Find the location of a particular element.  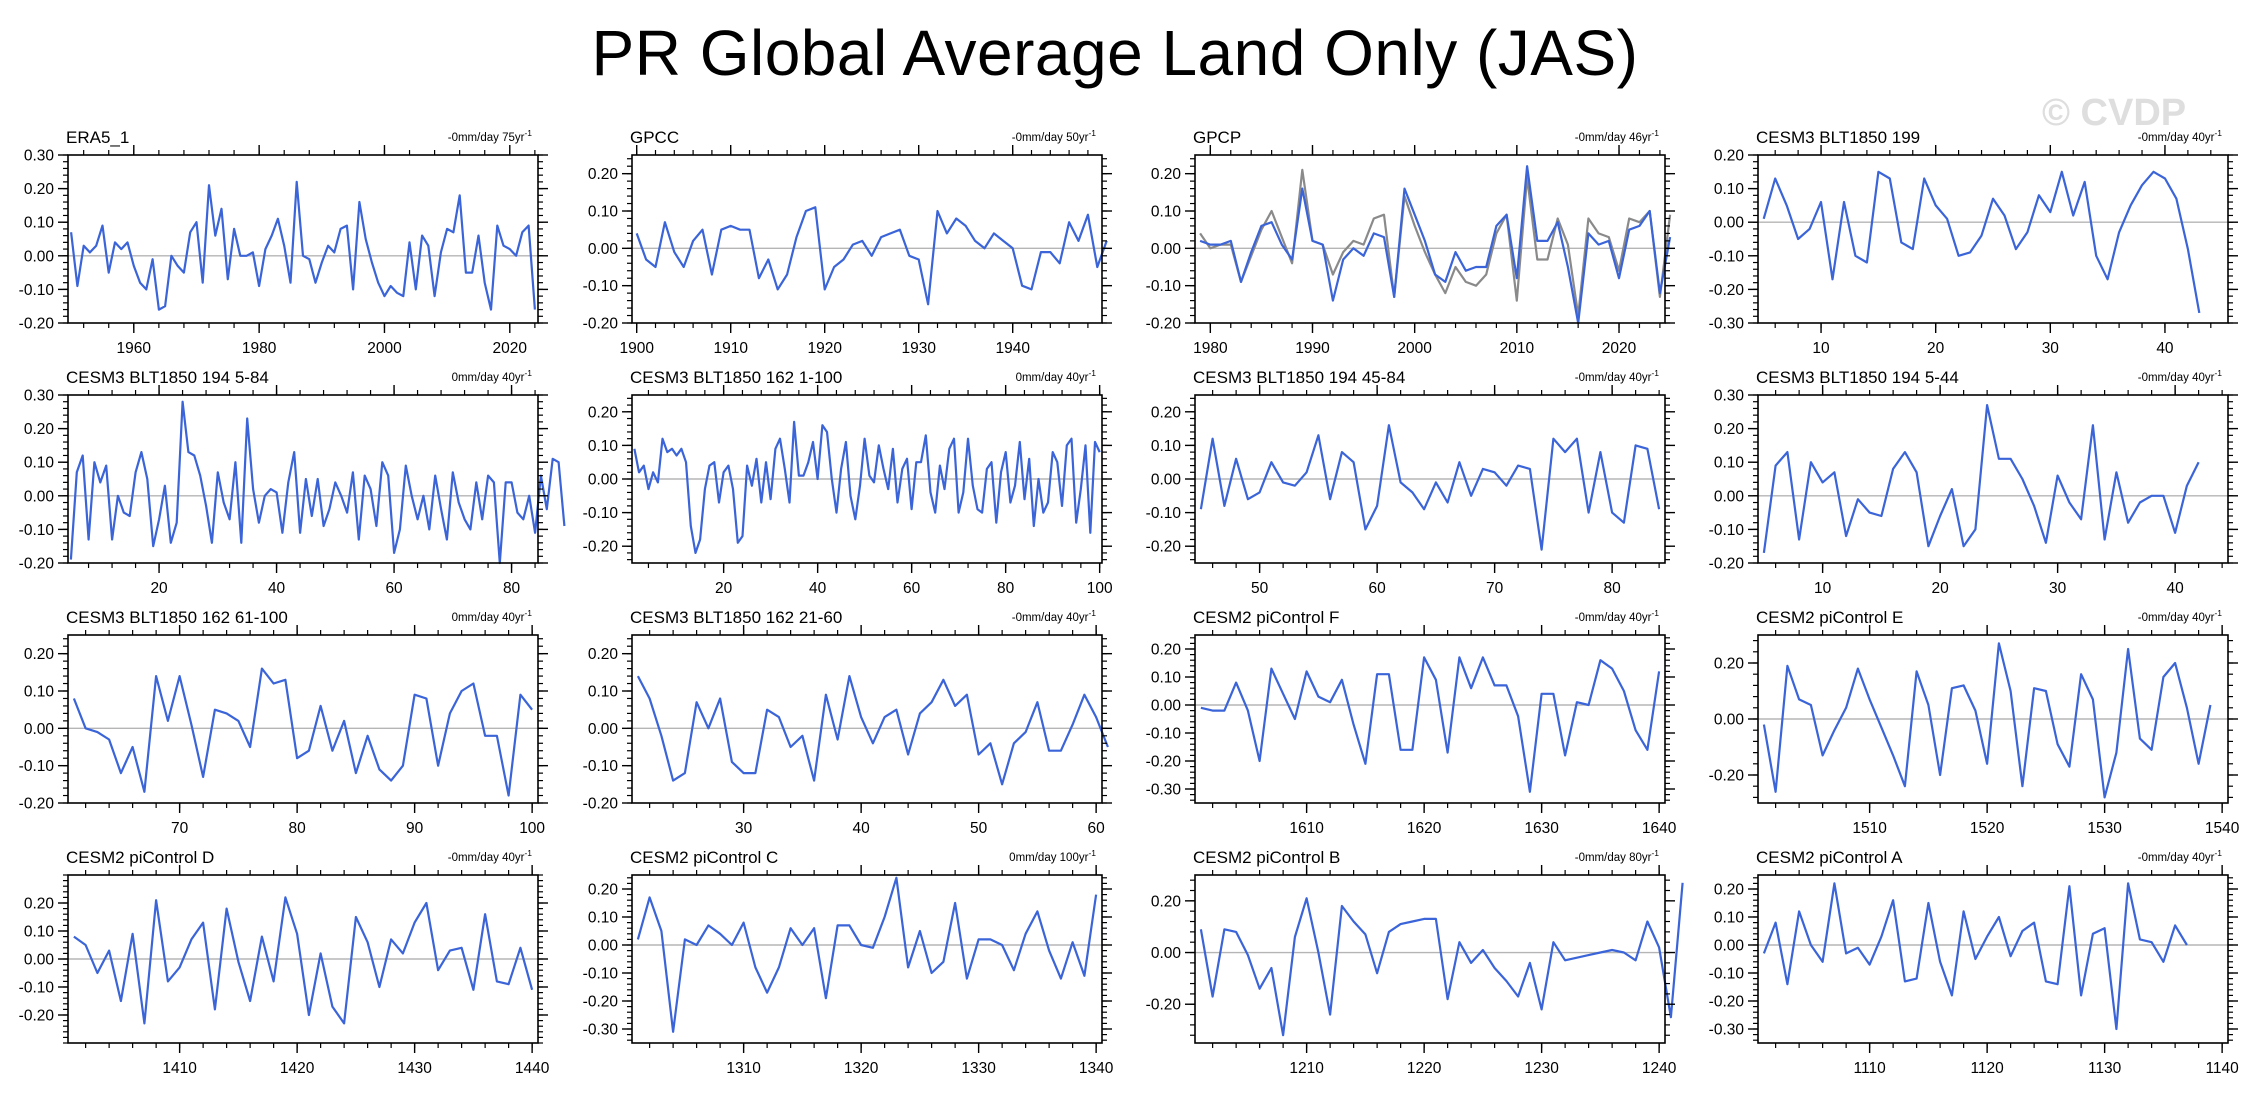

x-tick-label: 1210 is located at coordinates (1306, 1068).